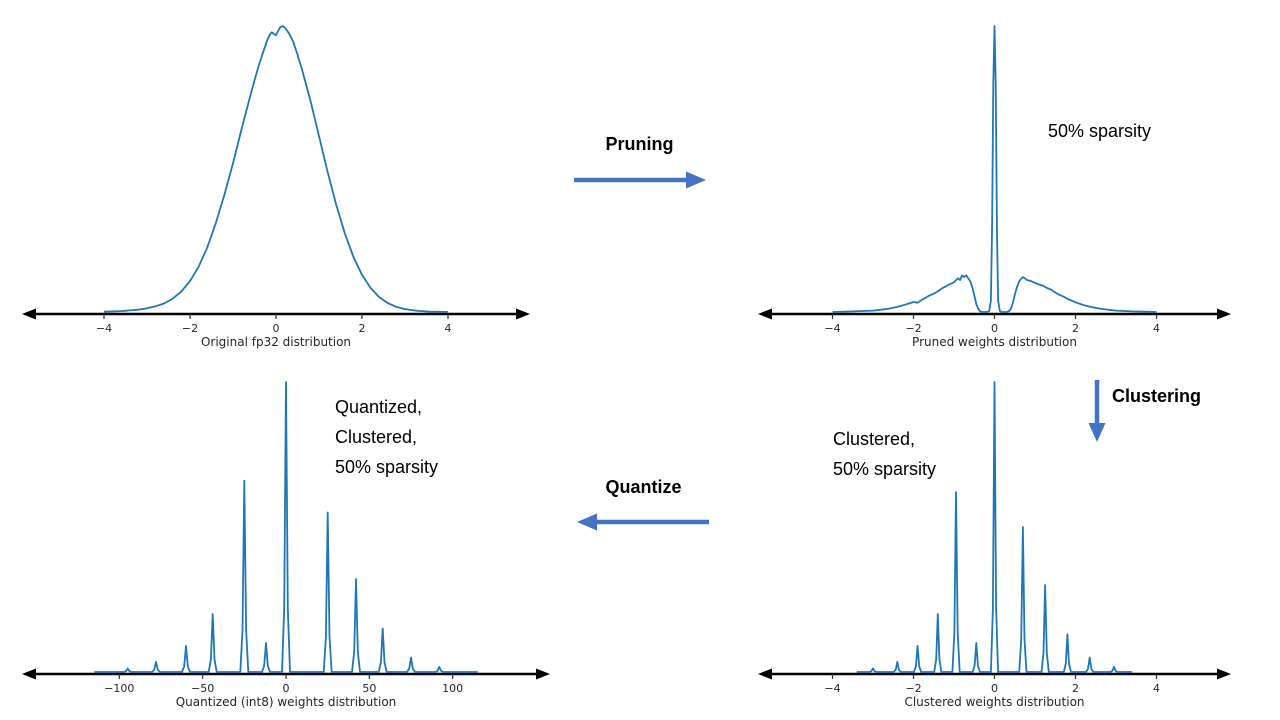 This screenshot has height=720, width=1280. I want to click on quantized-note: Quantized, Clustered, 50% sparsity, so click(386, 437).